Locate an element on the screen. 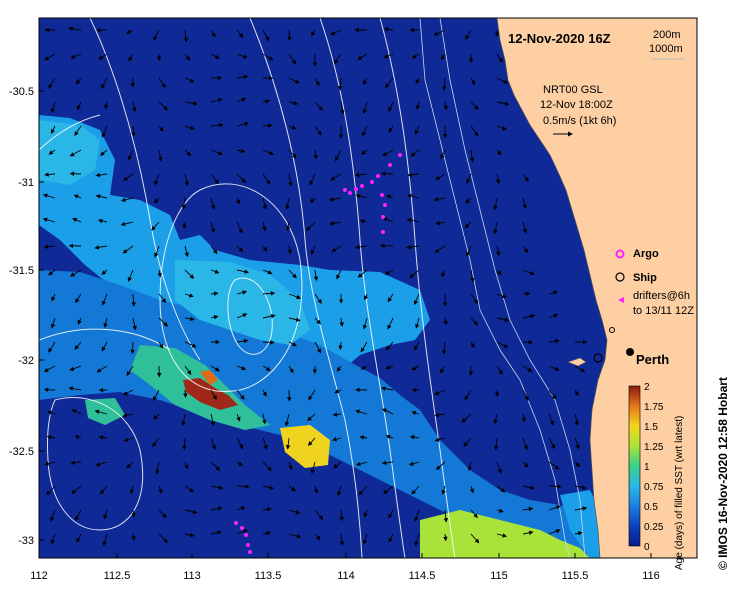 The height and width of the screenshot is (592, 739). colorbar-tick-label: 1.75 is located at coordinates (654, 407).